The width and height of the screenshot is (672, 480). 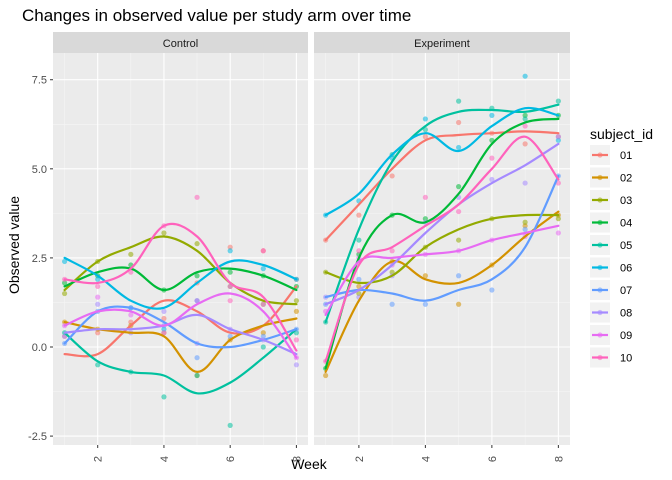 What do you see at coordinates (626, 224) in the screenshot?
I see `legend-label: 04` at bounding box center [626, 224].